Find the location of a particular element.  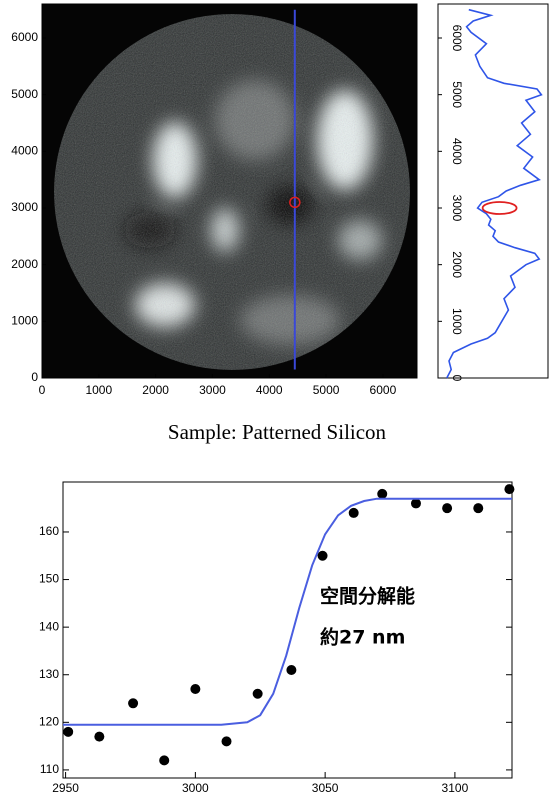

y-tick-label: 120 is located at coordinates (49, 721).